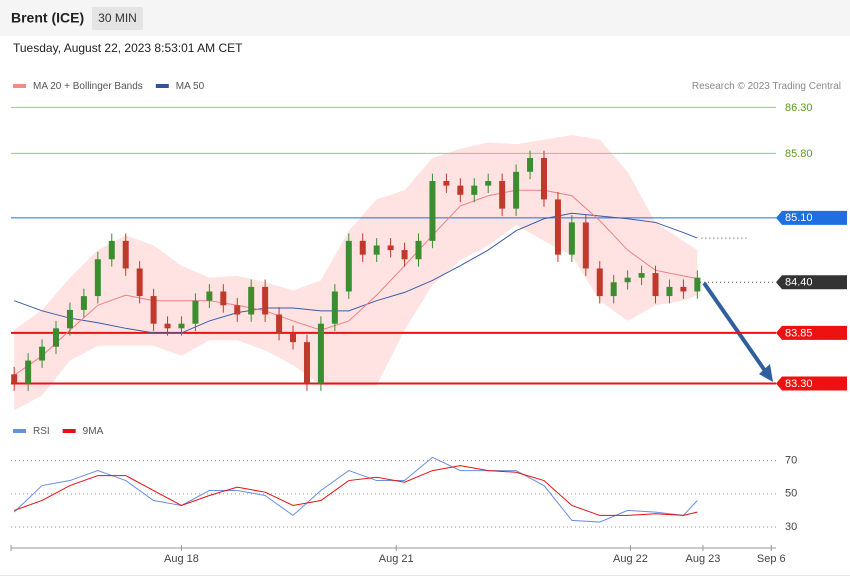 This screenshot has width=850, height=576. What do you see at coordinates (181, 559) in the screenshot?
I see `x-tick-label: Aug 18` at bounding box center [181, 559].